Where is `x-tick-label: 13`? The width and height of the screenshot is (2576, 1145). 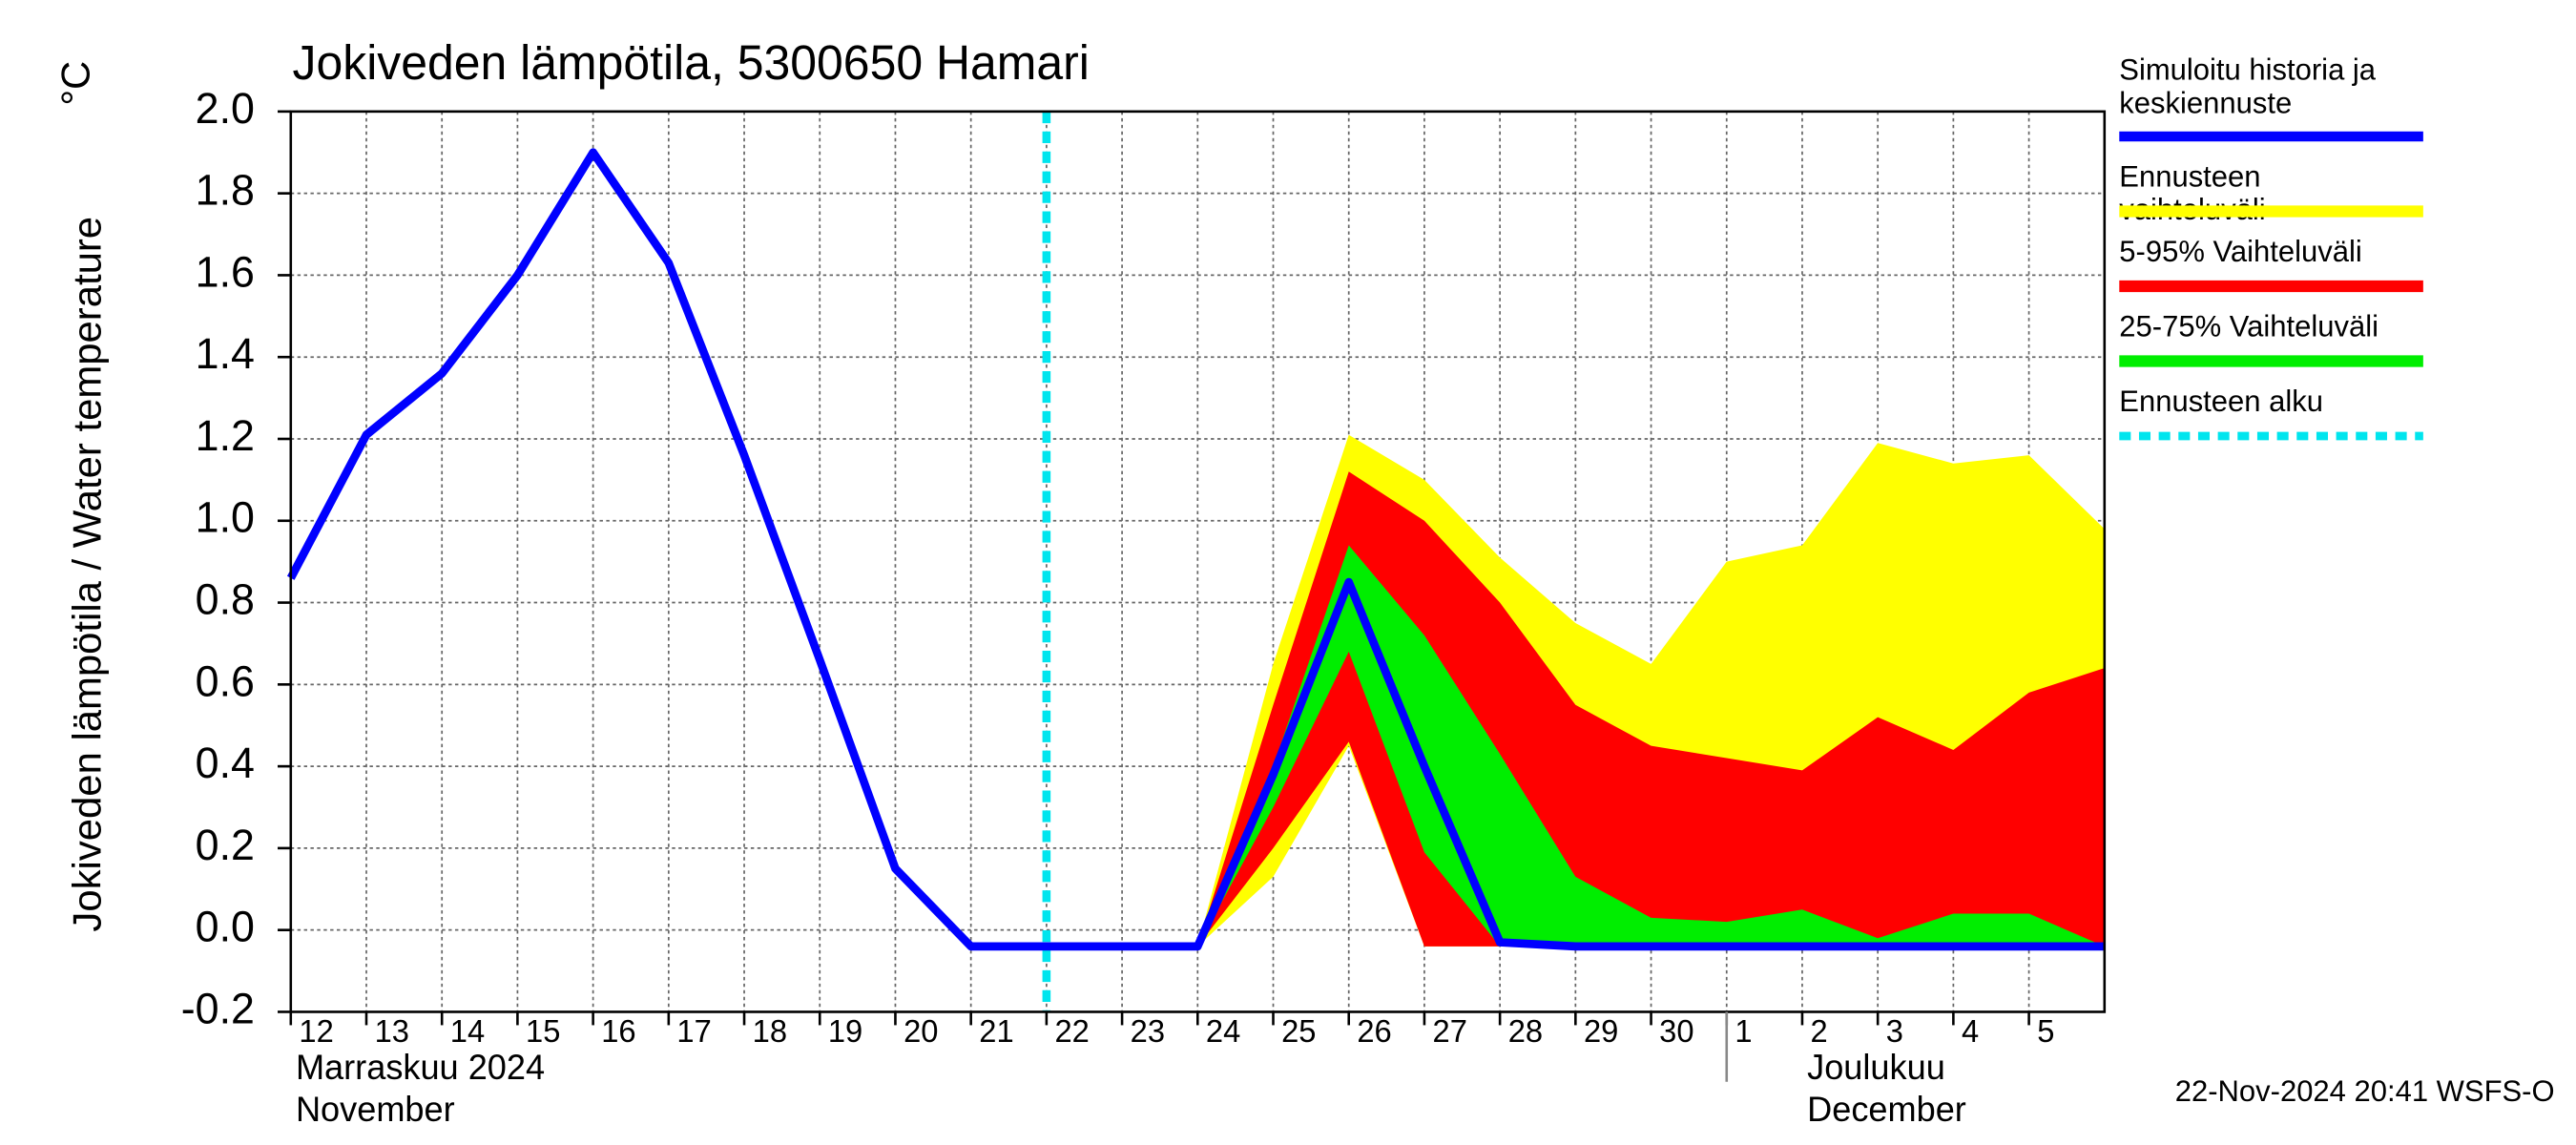 x-tick-label: 13 is located at coordinates (392, 1031).